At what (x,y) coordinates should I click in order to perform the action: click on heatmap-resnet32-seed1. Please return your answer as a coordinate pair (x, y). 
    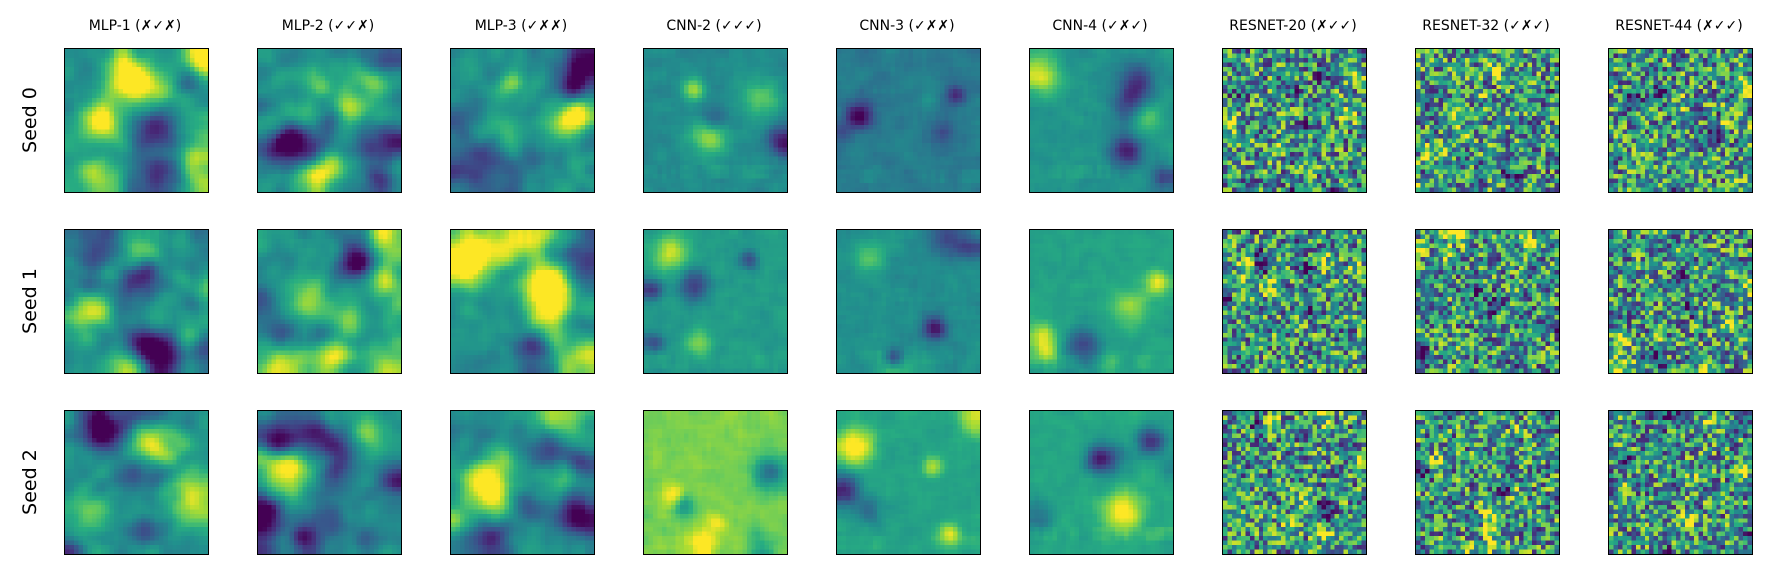
    Looking at the image, I should click on (1487, 301).